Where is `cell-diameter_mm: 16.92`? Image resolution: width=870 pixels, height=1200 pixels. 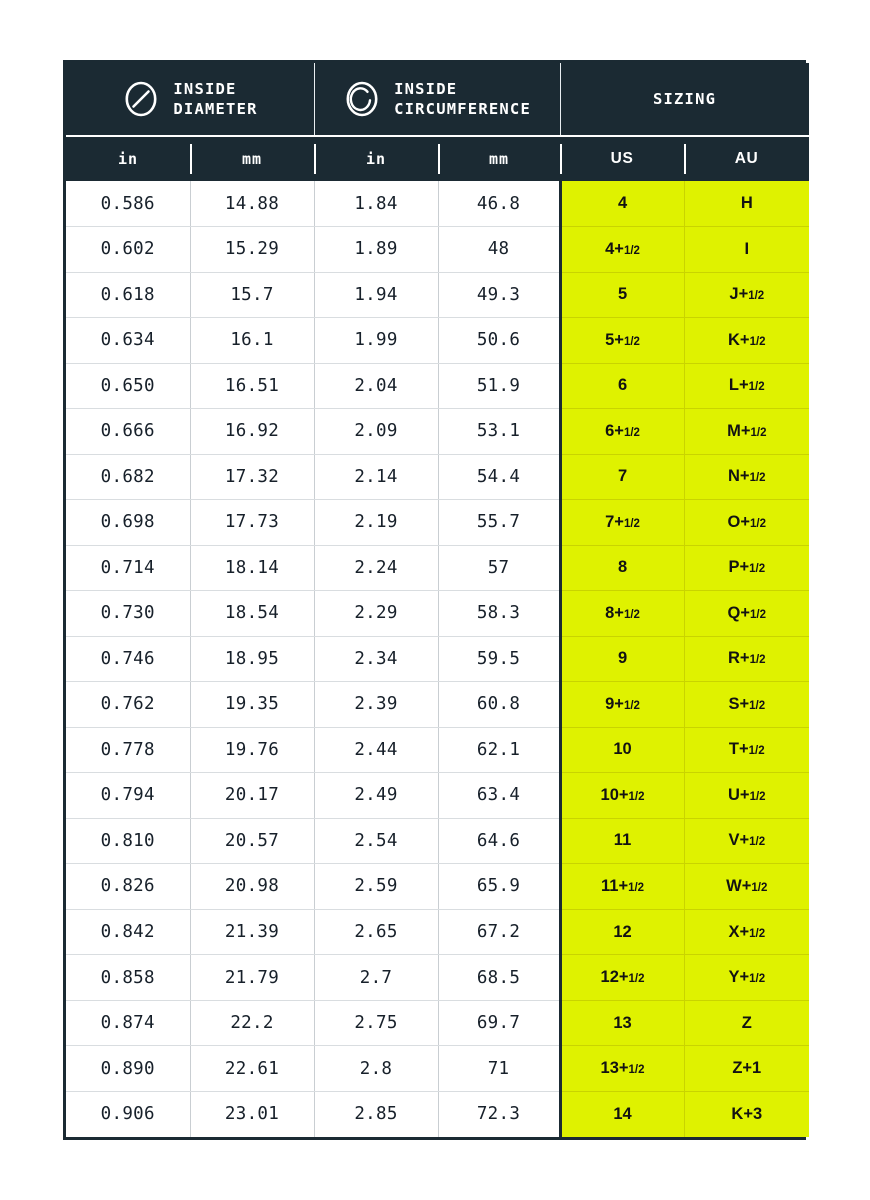 cell-diameter_mm: 16.92 is located at coordinates (252, 431).